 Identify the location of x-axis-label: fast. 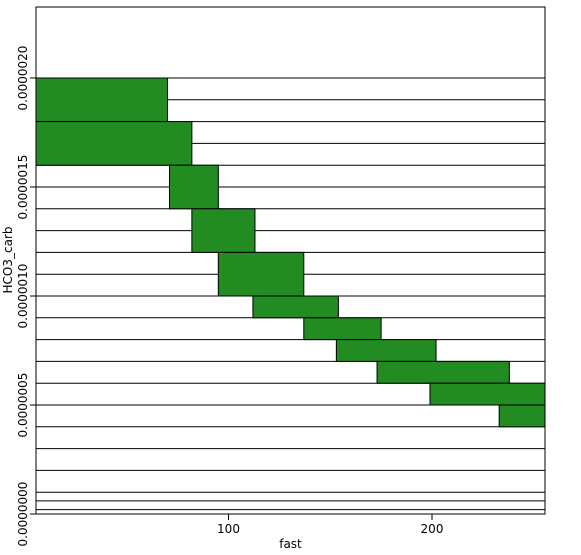
(290, 544).